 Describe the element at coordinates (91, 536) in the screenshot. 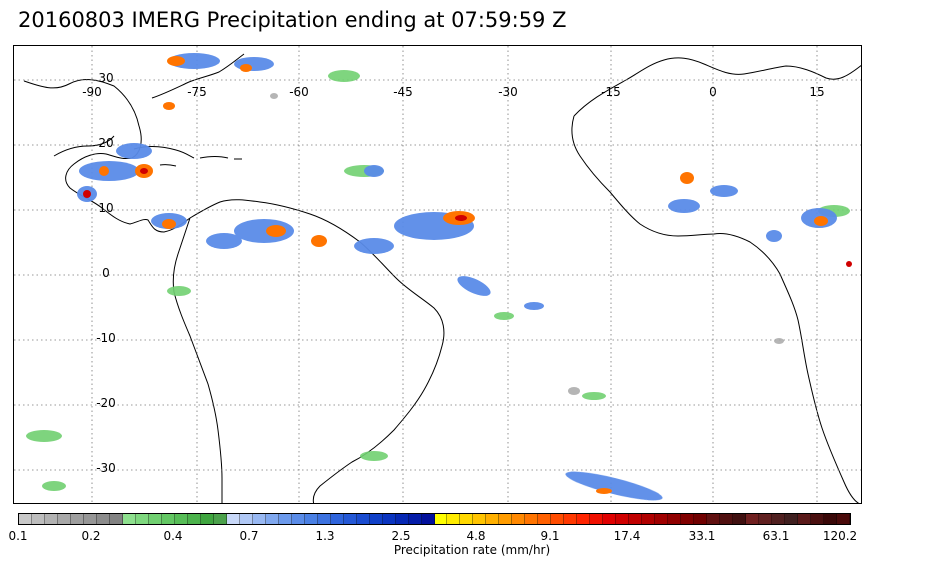

I see `colorbar-tick-label: 0.2` at that location.